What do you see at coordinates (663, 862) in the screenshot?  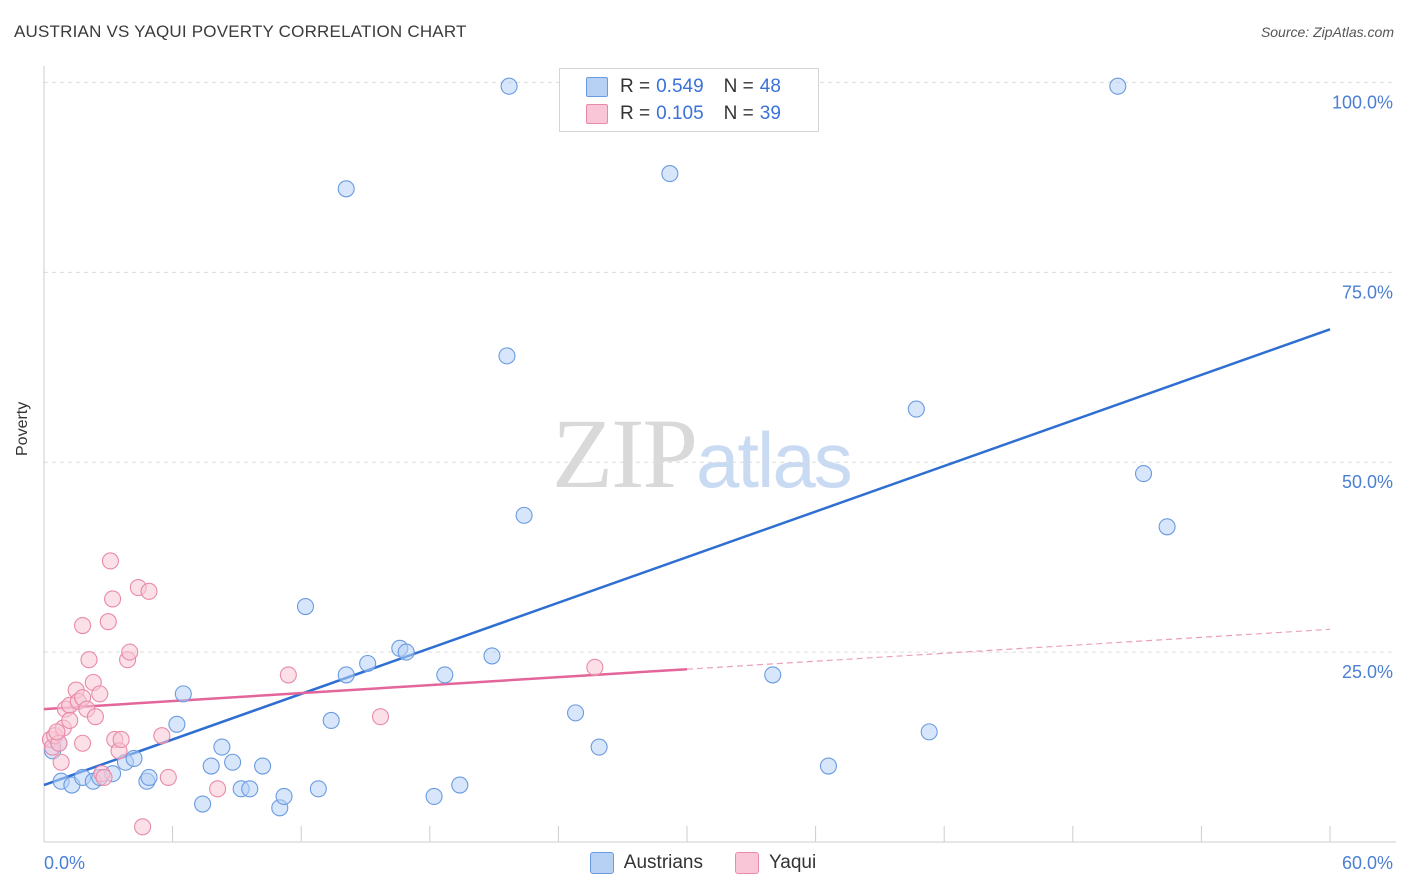 I see `series-label-austrians: Austrians` at bounding box center [663, 862].